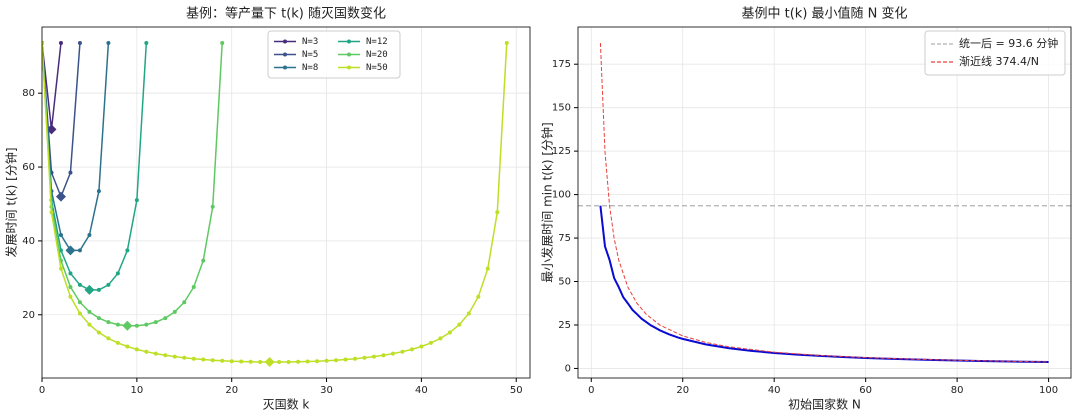 The height and width of the screenshot is (419, 1080). I want to click on y-tick-label: 0, so click(568, 368).